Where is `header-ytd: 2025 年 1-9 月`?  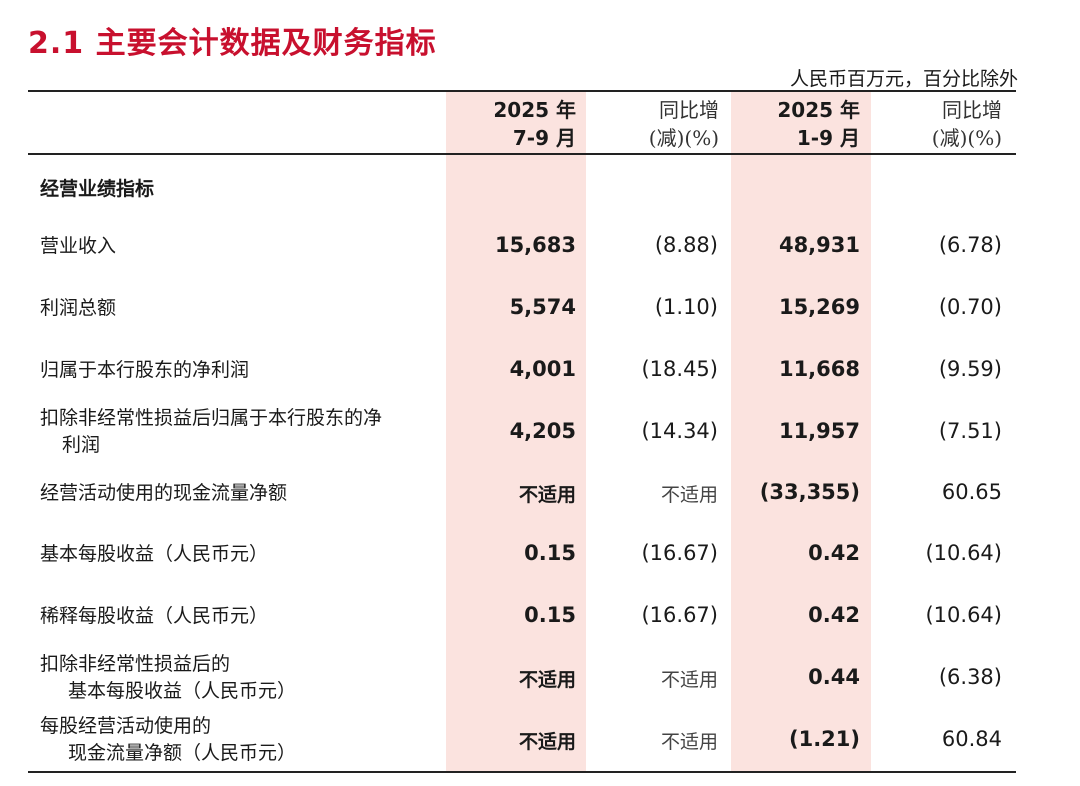
header-ytd: 2025 年 1-9 月 is located at coordinates (818, 124).